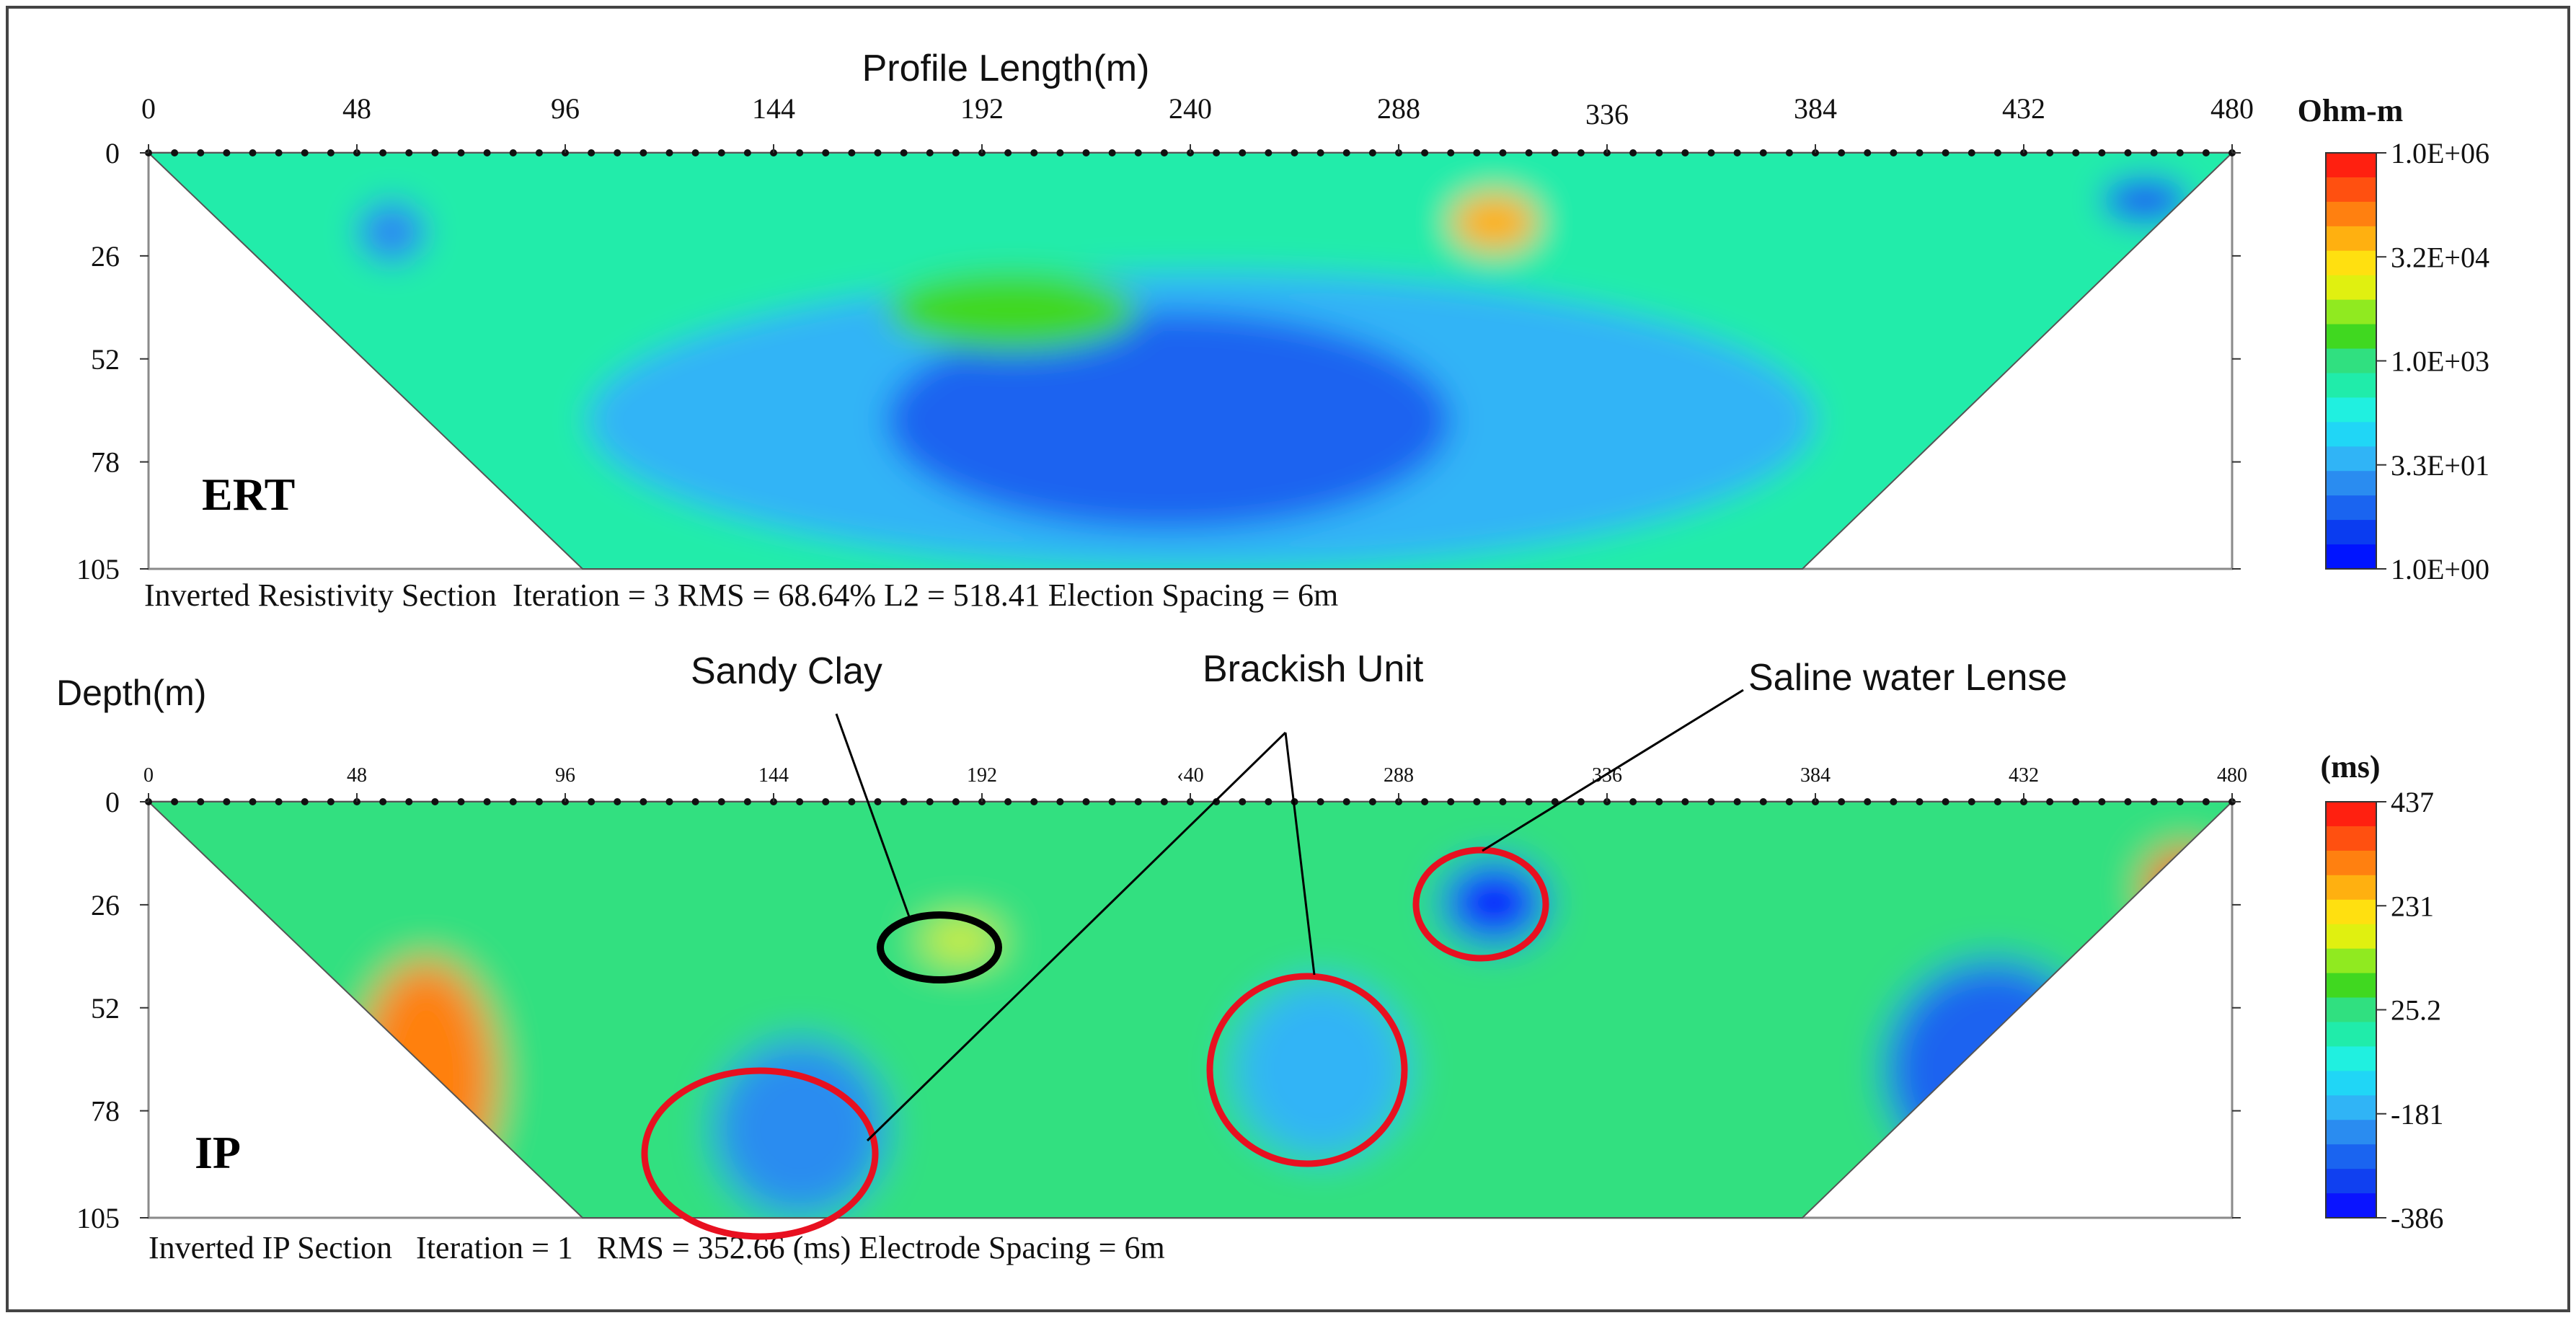 This screenshot has height=1318, width=2576. What do you see at coordinates (1076, 937) in the screenshot?
I see `brackish-leader-left` at bounding box center [1076, 937].